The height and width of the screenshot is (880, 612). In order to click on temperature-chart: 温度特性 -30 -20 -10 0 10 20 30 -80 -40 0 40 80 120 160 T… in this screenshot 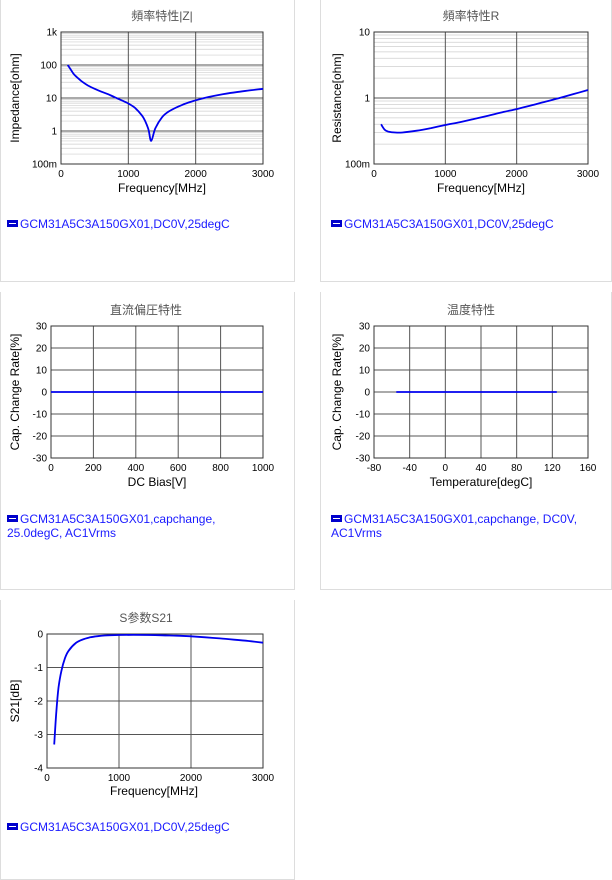, I will do `click(463, 395)`.